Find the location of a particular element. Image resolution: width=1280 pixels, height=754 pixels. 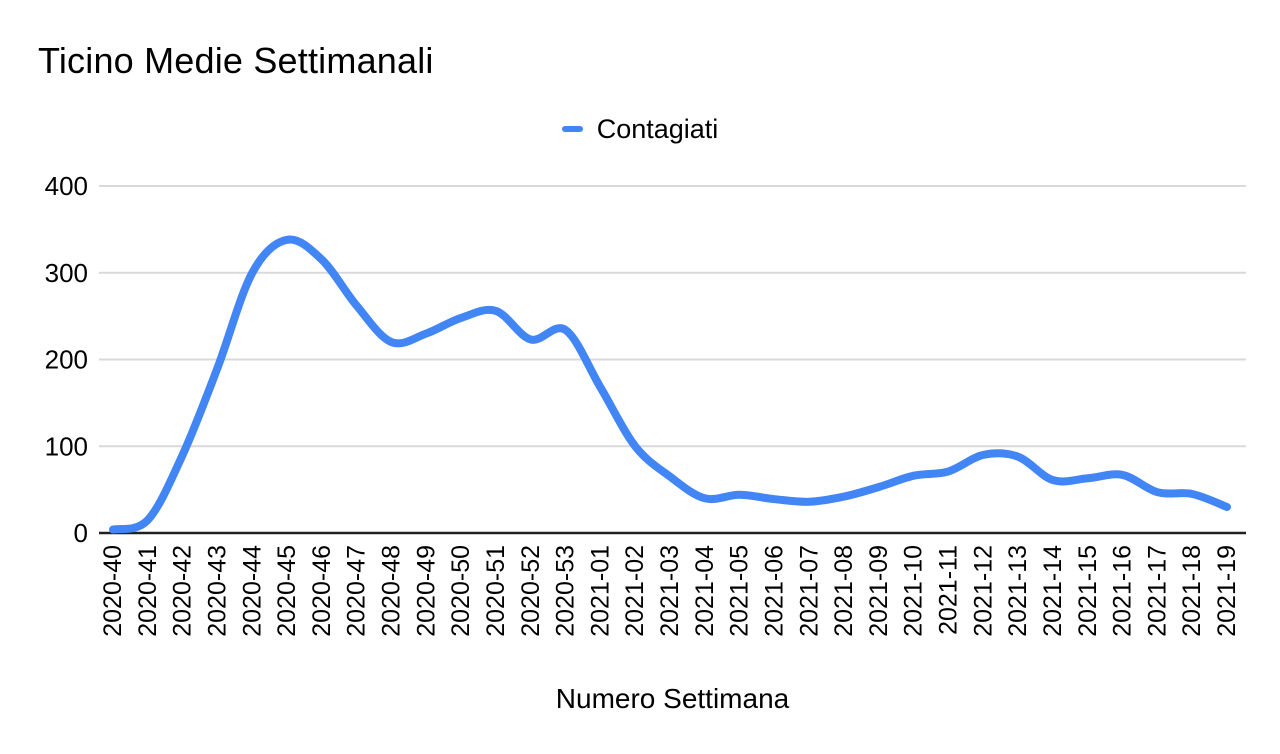

x-tick-label: 2021-17 is located at coordinates (1157, 591).